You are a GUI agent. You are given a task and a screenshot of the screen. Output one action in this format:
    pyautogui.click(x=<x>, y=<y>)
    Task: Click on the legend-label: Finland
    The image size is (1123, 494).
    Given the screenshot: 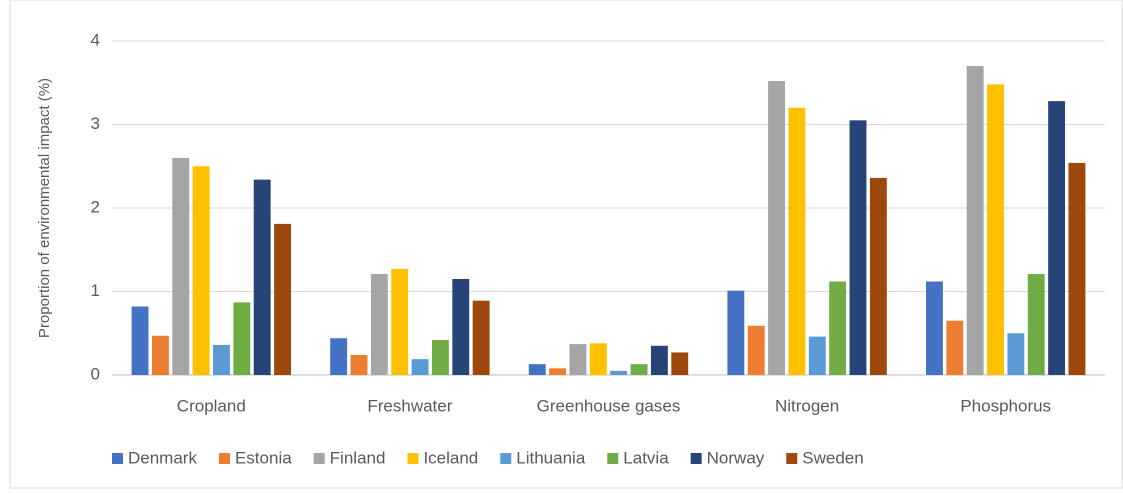 What is the action you would take?
    pyautogui.click(x=358, y=457)
    